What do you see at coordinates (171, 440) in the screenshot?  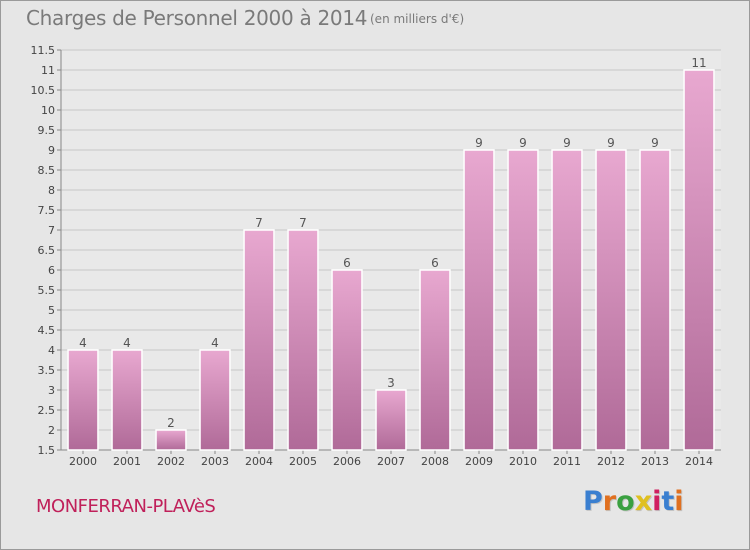 I see `bar-2002` at bounding box center [171, 440].